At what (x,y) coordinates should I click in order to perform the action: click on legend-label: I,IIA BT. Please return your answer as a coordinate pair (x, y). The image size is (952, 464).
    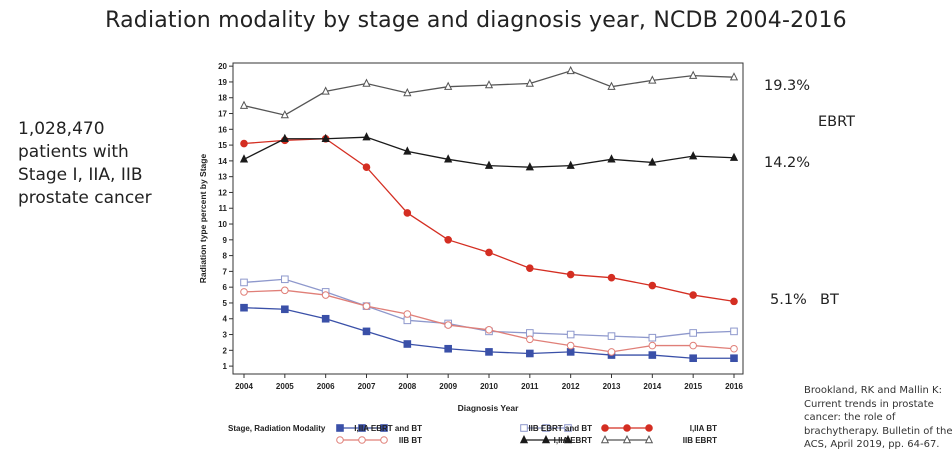
    Looking at the image, I should click on (703, 428).